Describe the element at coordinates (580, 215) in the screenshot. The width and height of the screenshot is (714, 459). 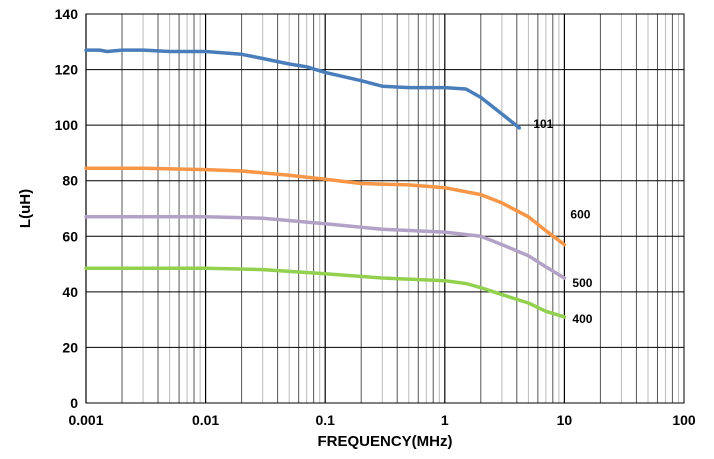
I see `series-label-600: 600` at that location.